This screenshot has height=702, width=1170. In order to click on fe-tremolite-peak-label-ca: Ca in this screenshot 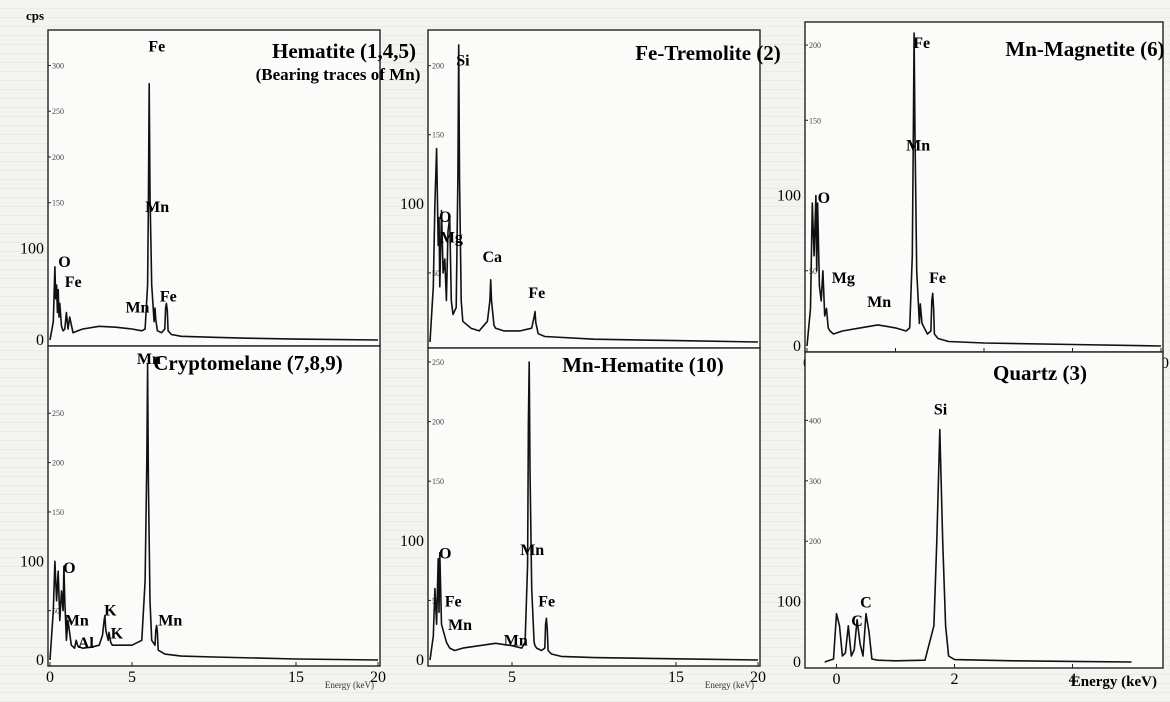, I will do `click(492, 257)`.